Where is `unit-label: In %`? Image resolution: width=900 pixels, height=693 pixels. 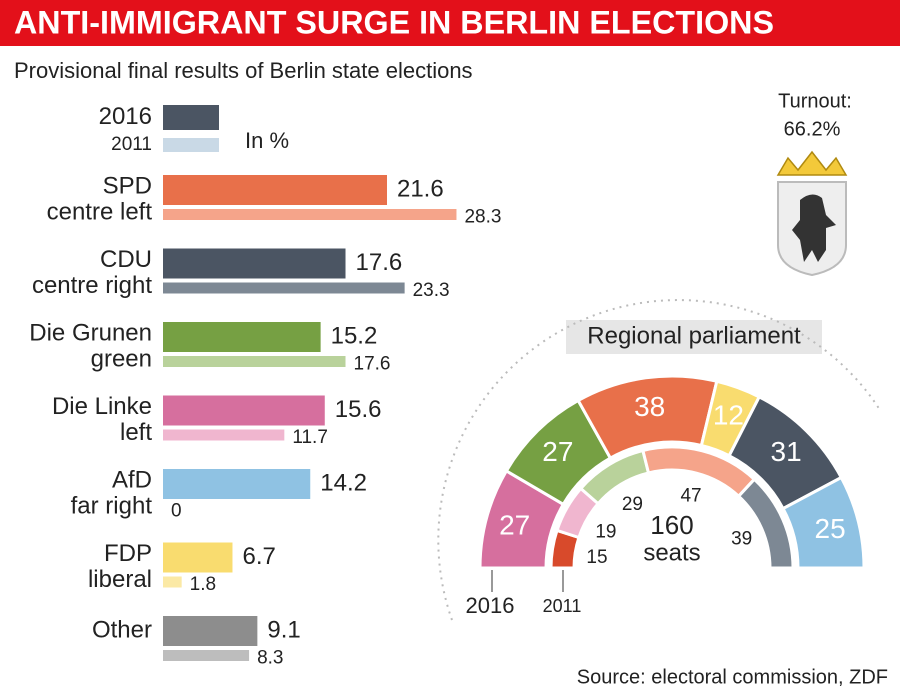
unit-label: In % is located at coordinates (267, 140).